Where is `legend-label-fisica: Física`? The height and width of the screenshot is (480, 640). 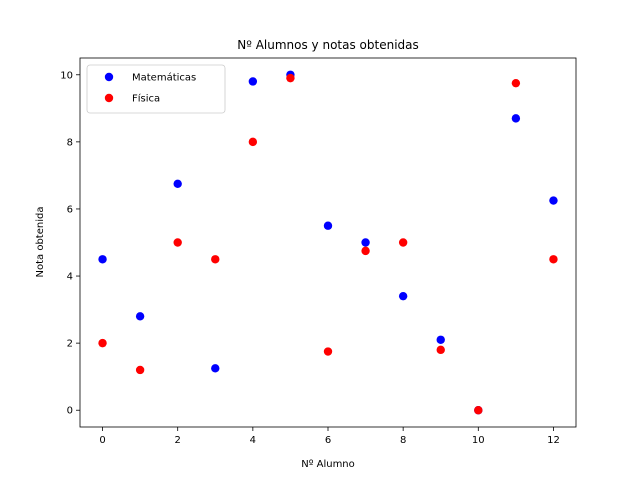
legend-label-fisica: Física is located at coordinates (146, 99).